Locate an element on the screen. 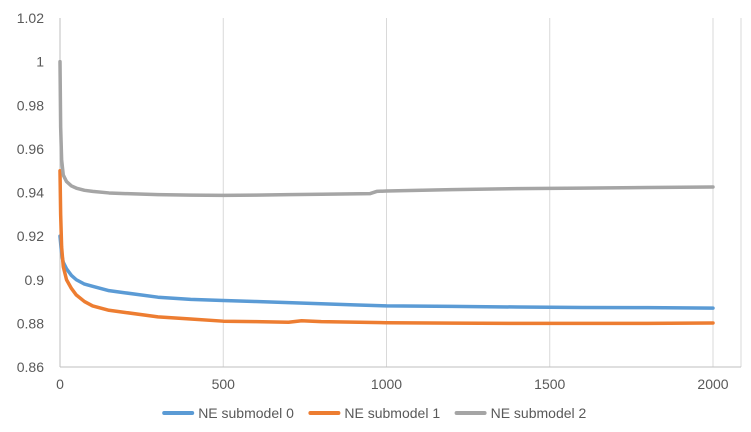 The width and height of the screenshot is (751, 432). y-tick-label: 0.9 is located at coordinates (35, 280).